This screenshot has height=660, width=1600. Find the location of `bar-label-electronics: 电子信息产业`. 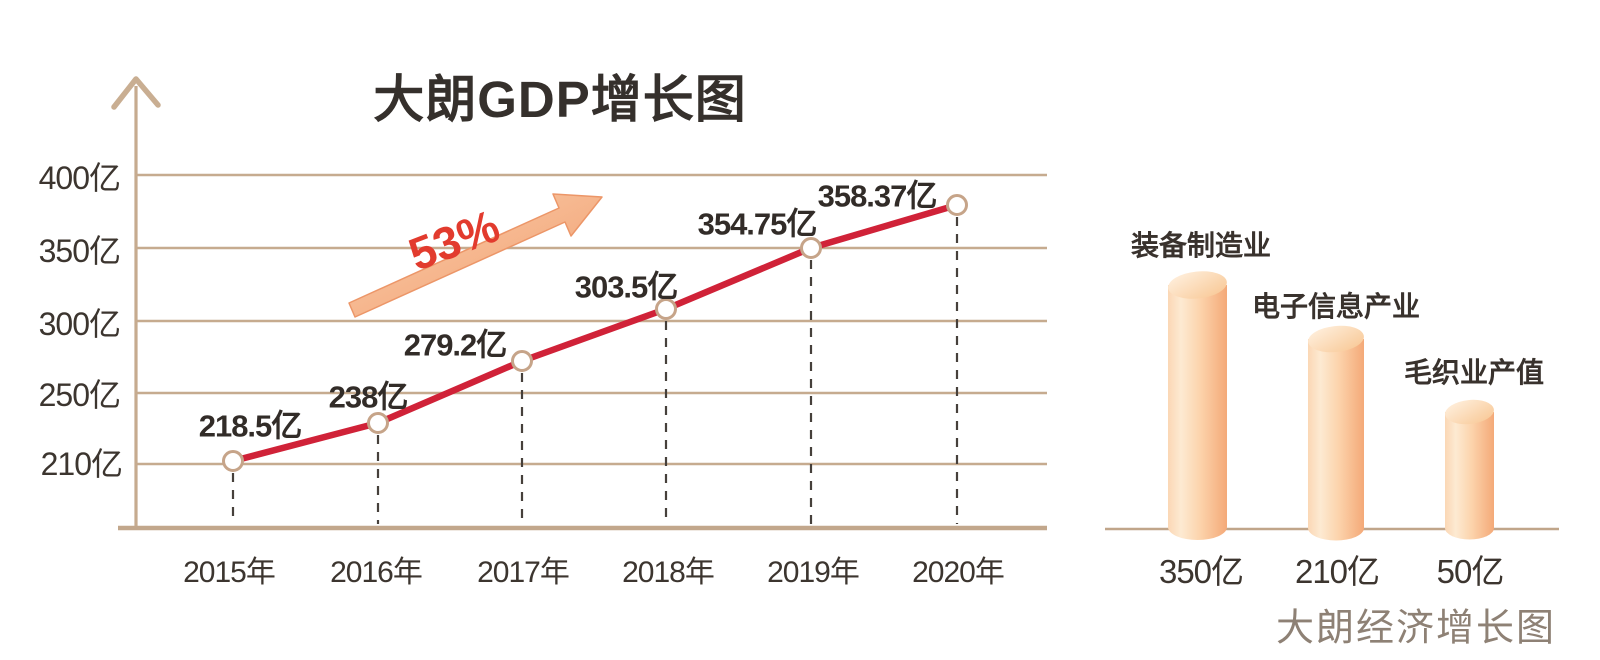

bar-label-electronics: 电子信息产业 is located at coordinates (1336, 306).